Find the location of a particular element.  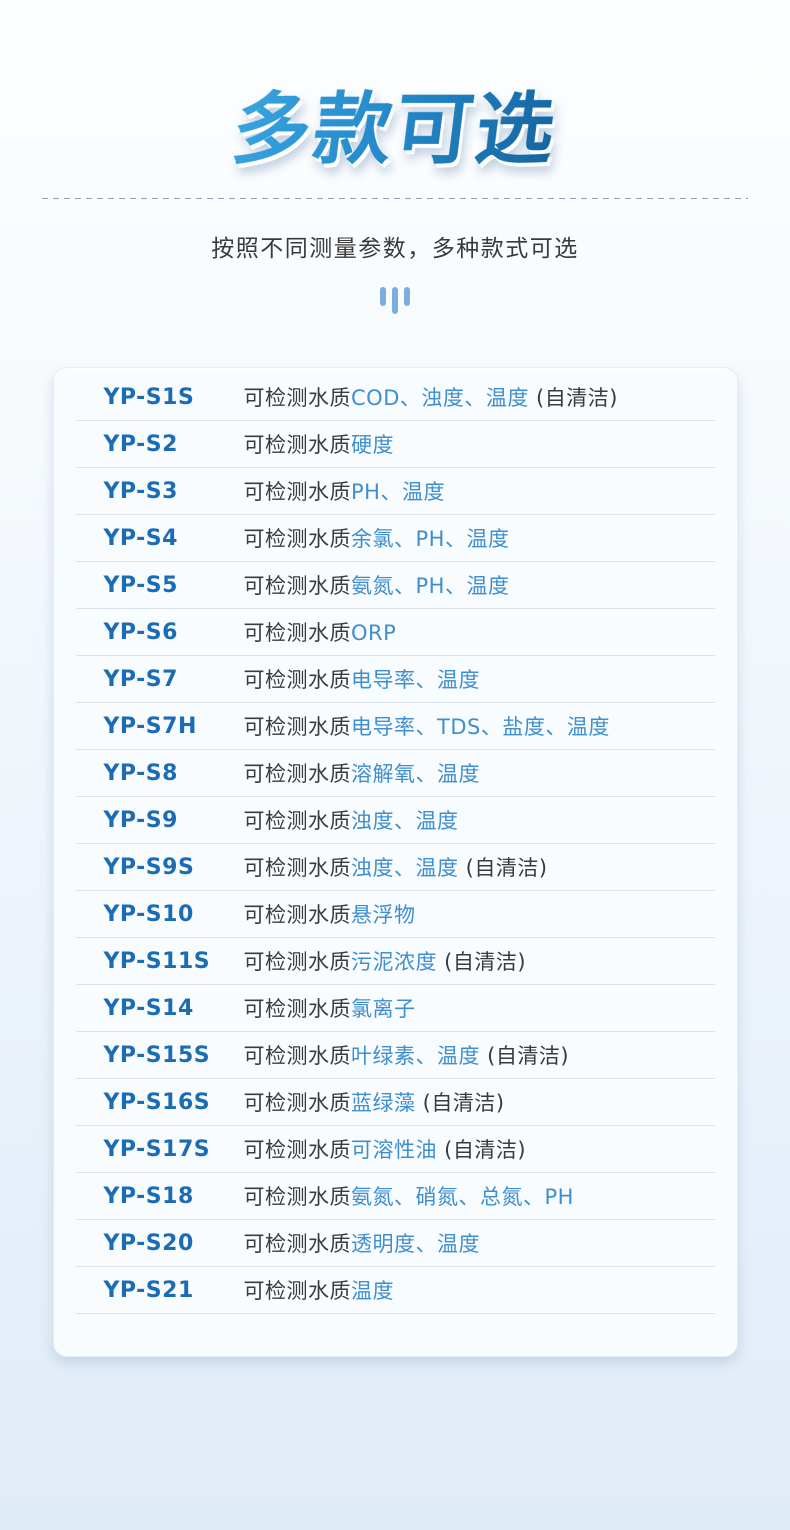

model-name: YP-S16S is located at coordinates (157, 1102).